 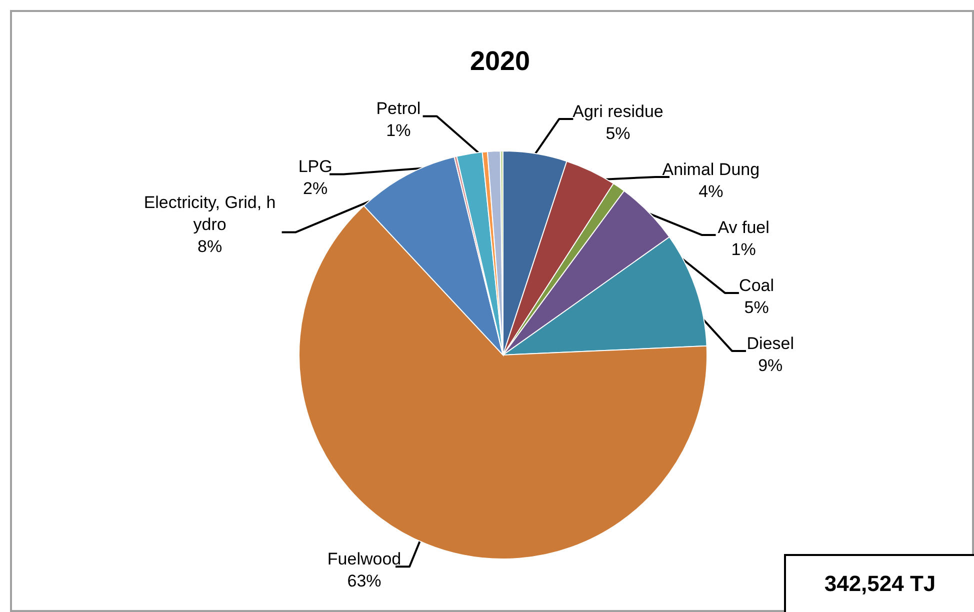 What do you see at coordinates (756, 285) in the screenshot?
I see `slice-label: Coal` at bounding box center [756, 285].